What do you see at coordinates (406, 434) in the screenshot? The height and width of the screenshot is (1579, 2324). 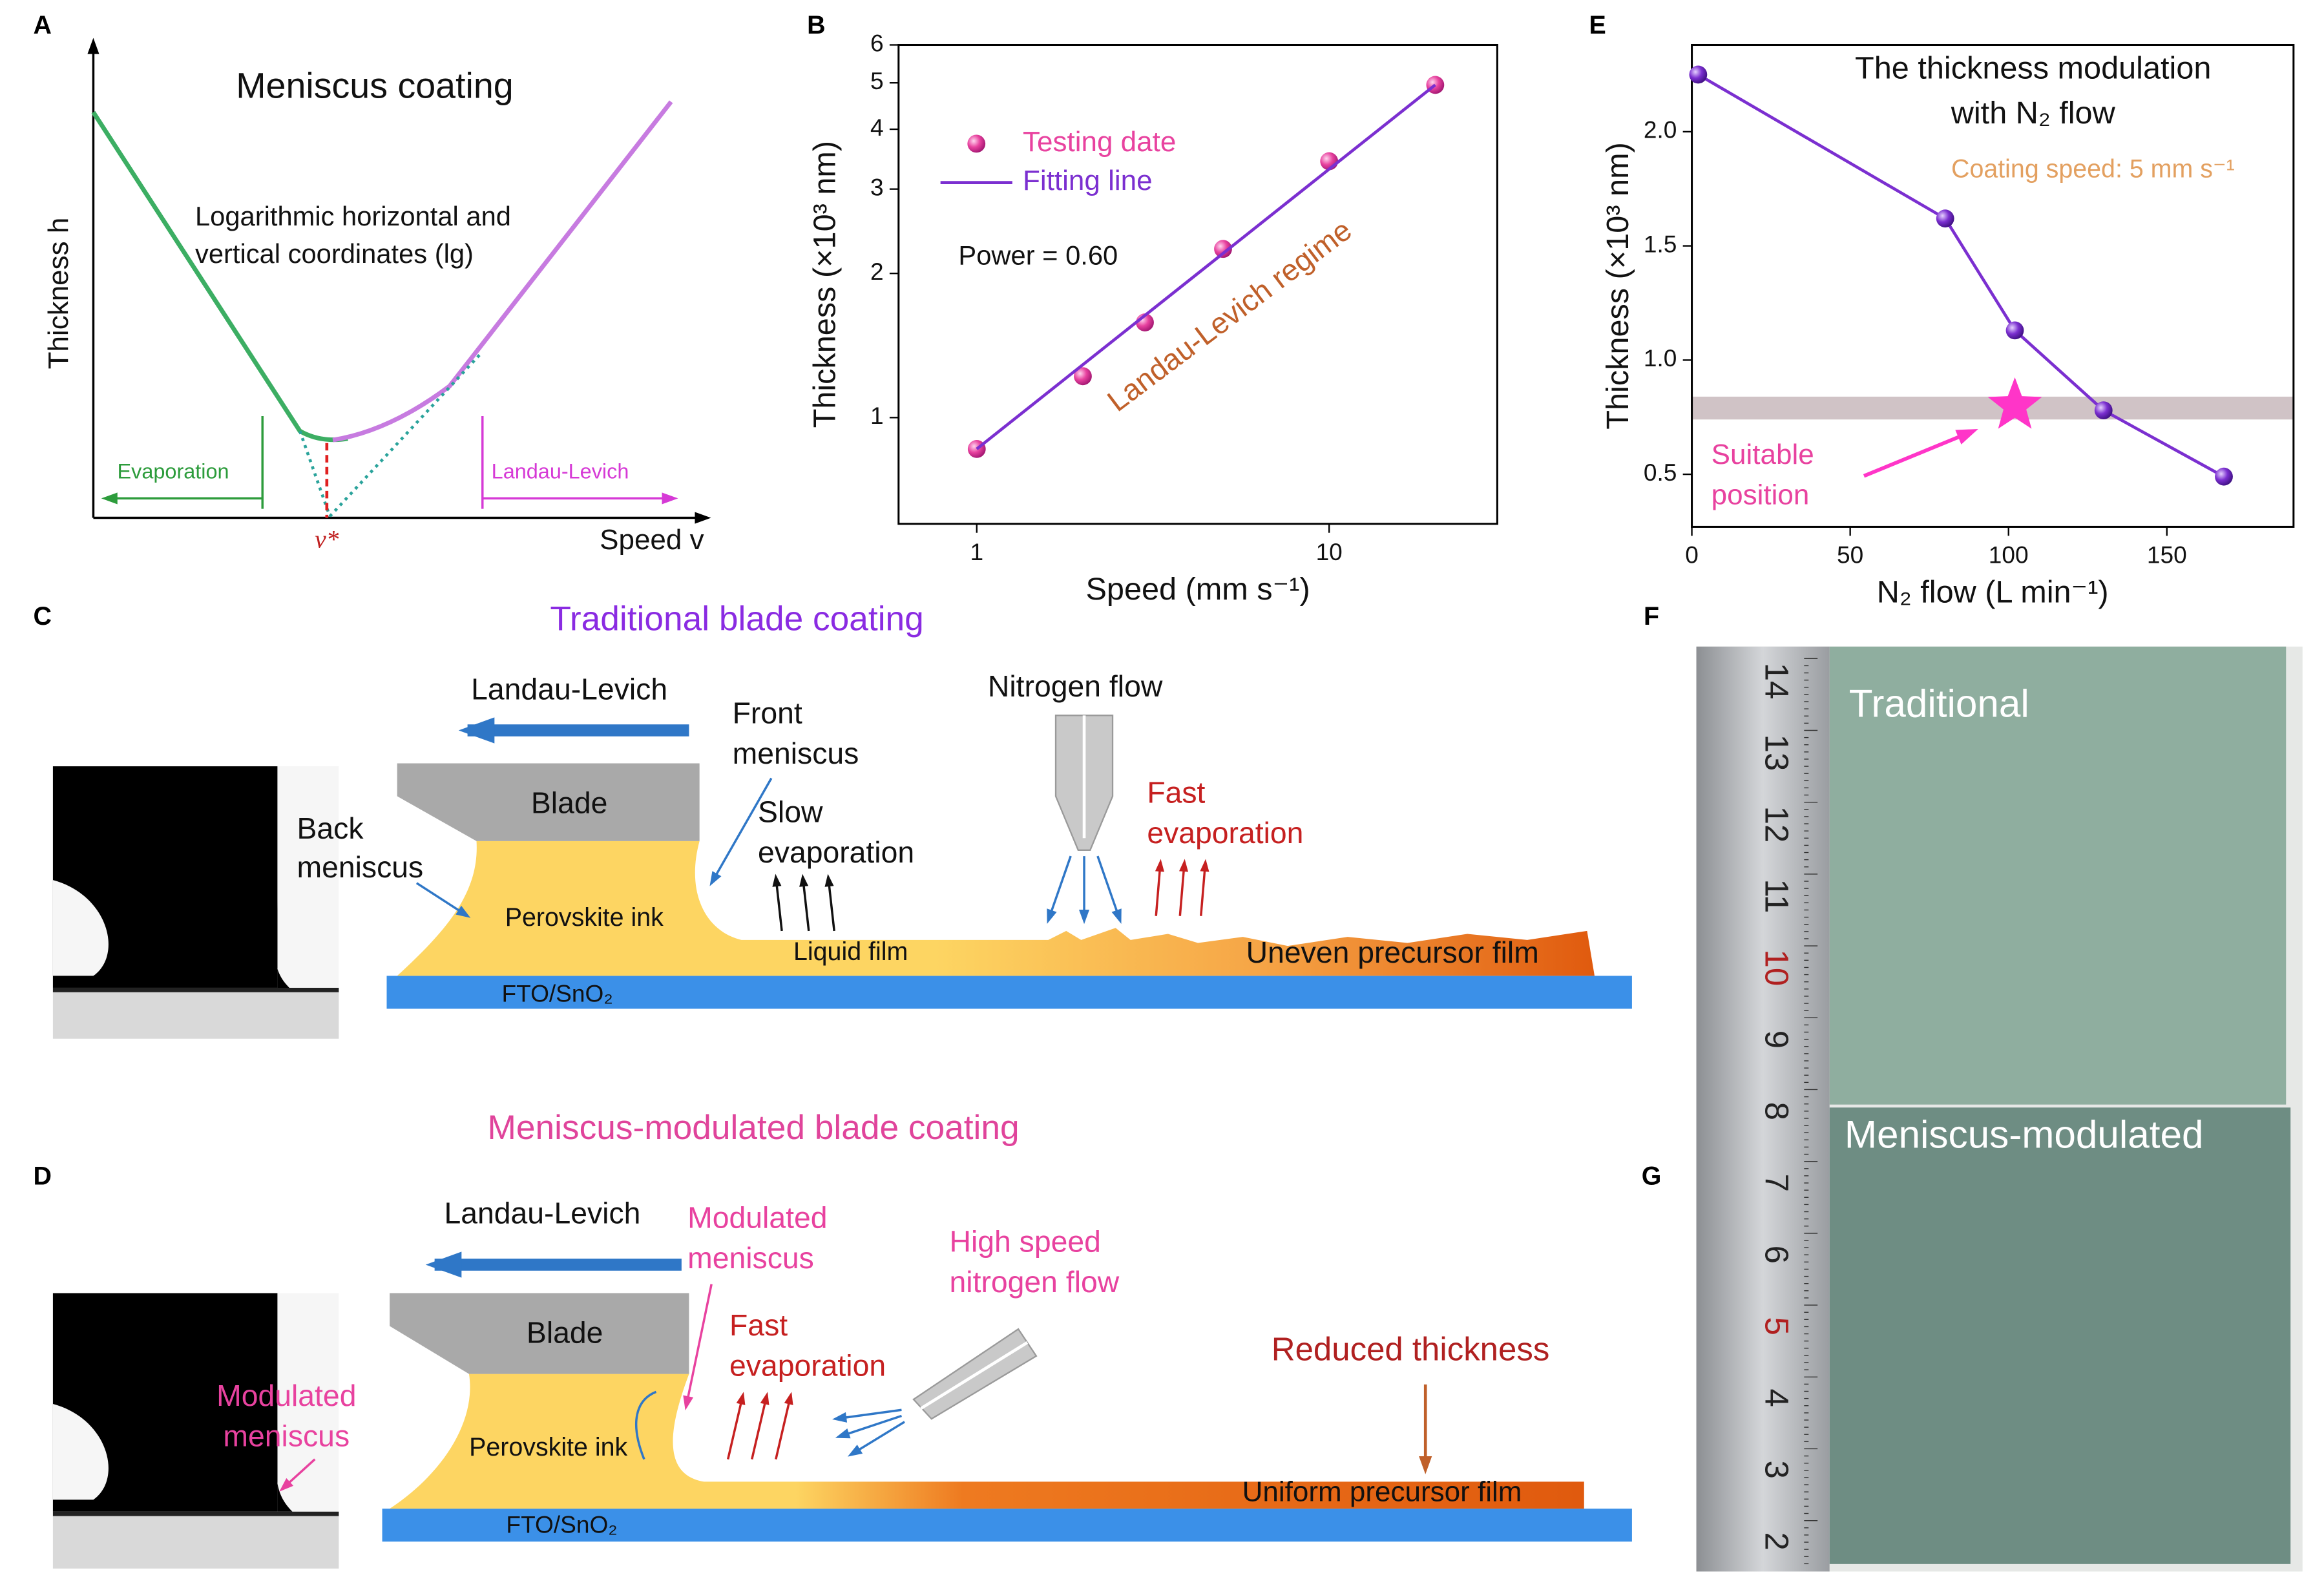 I see `ll-extrapolation` at bounding box center [406, 434].